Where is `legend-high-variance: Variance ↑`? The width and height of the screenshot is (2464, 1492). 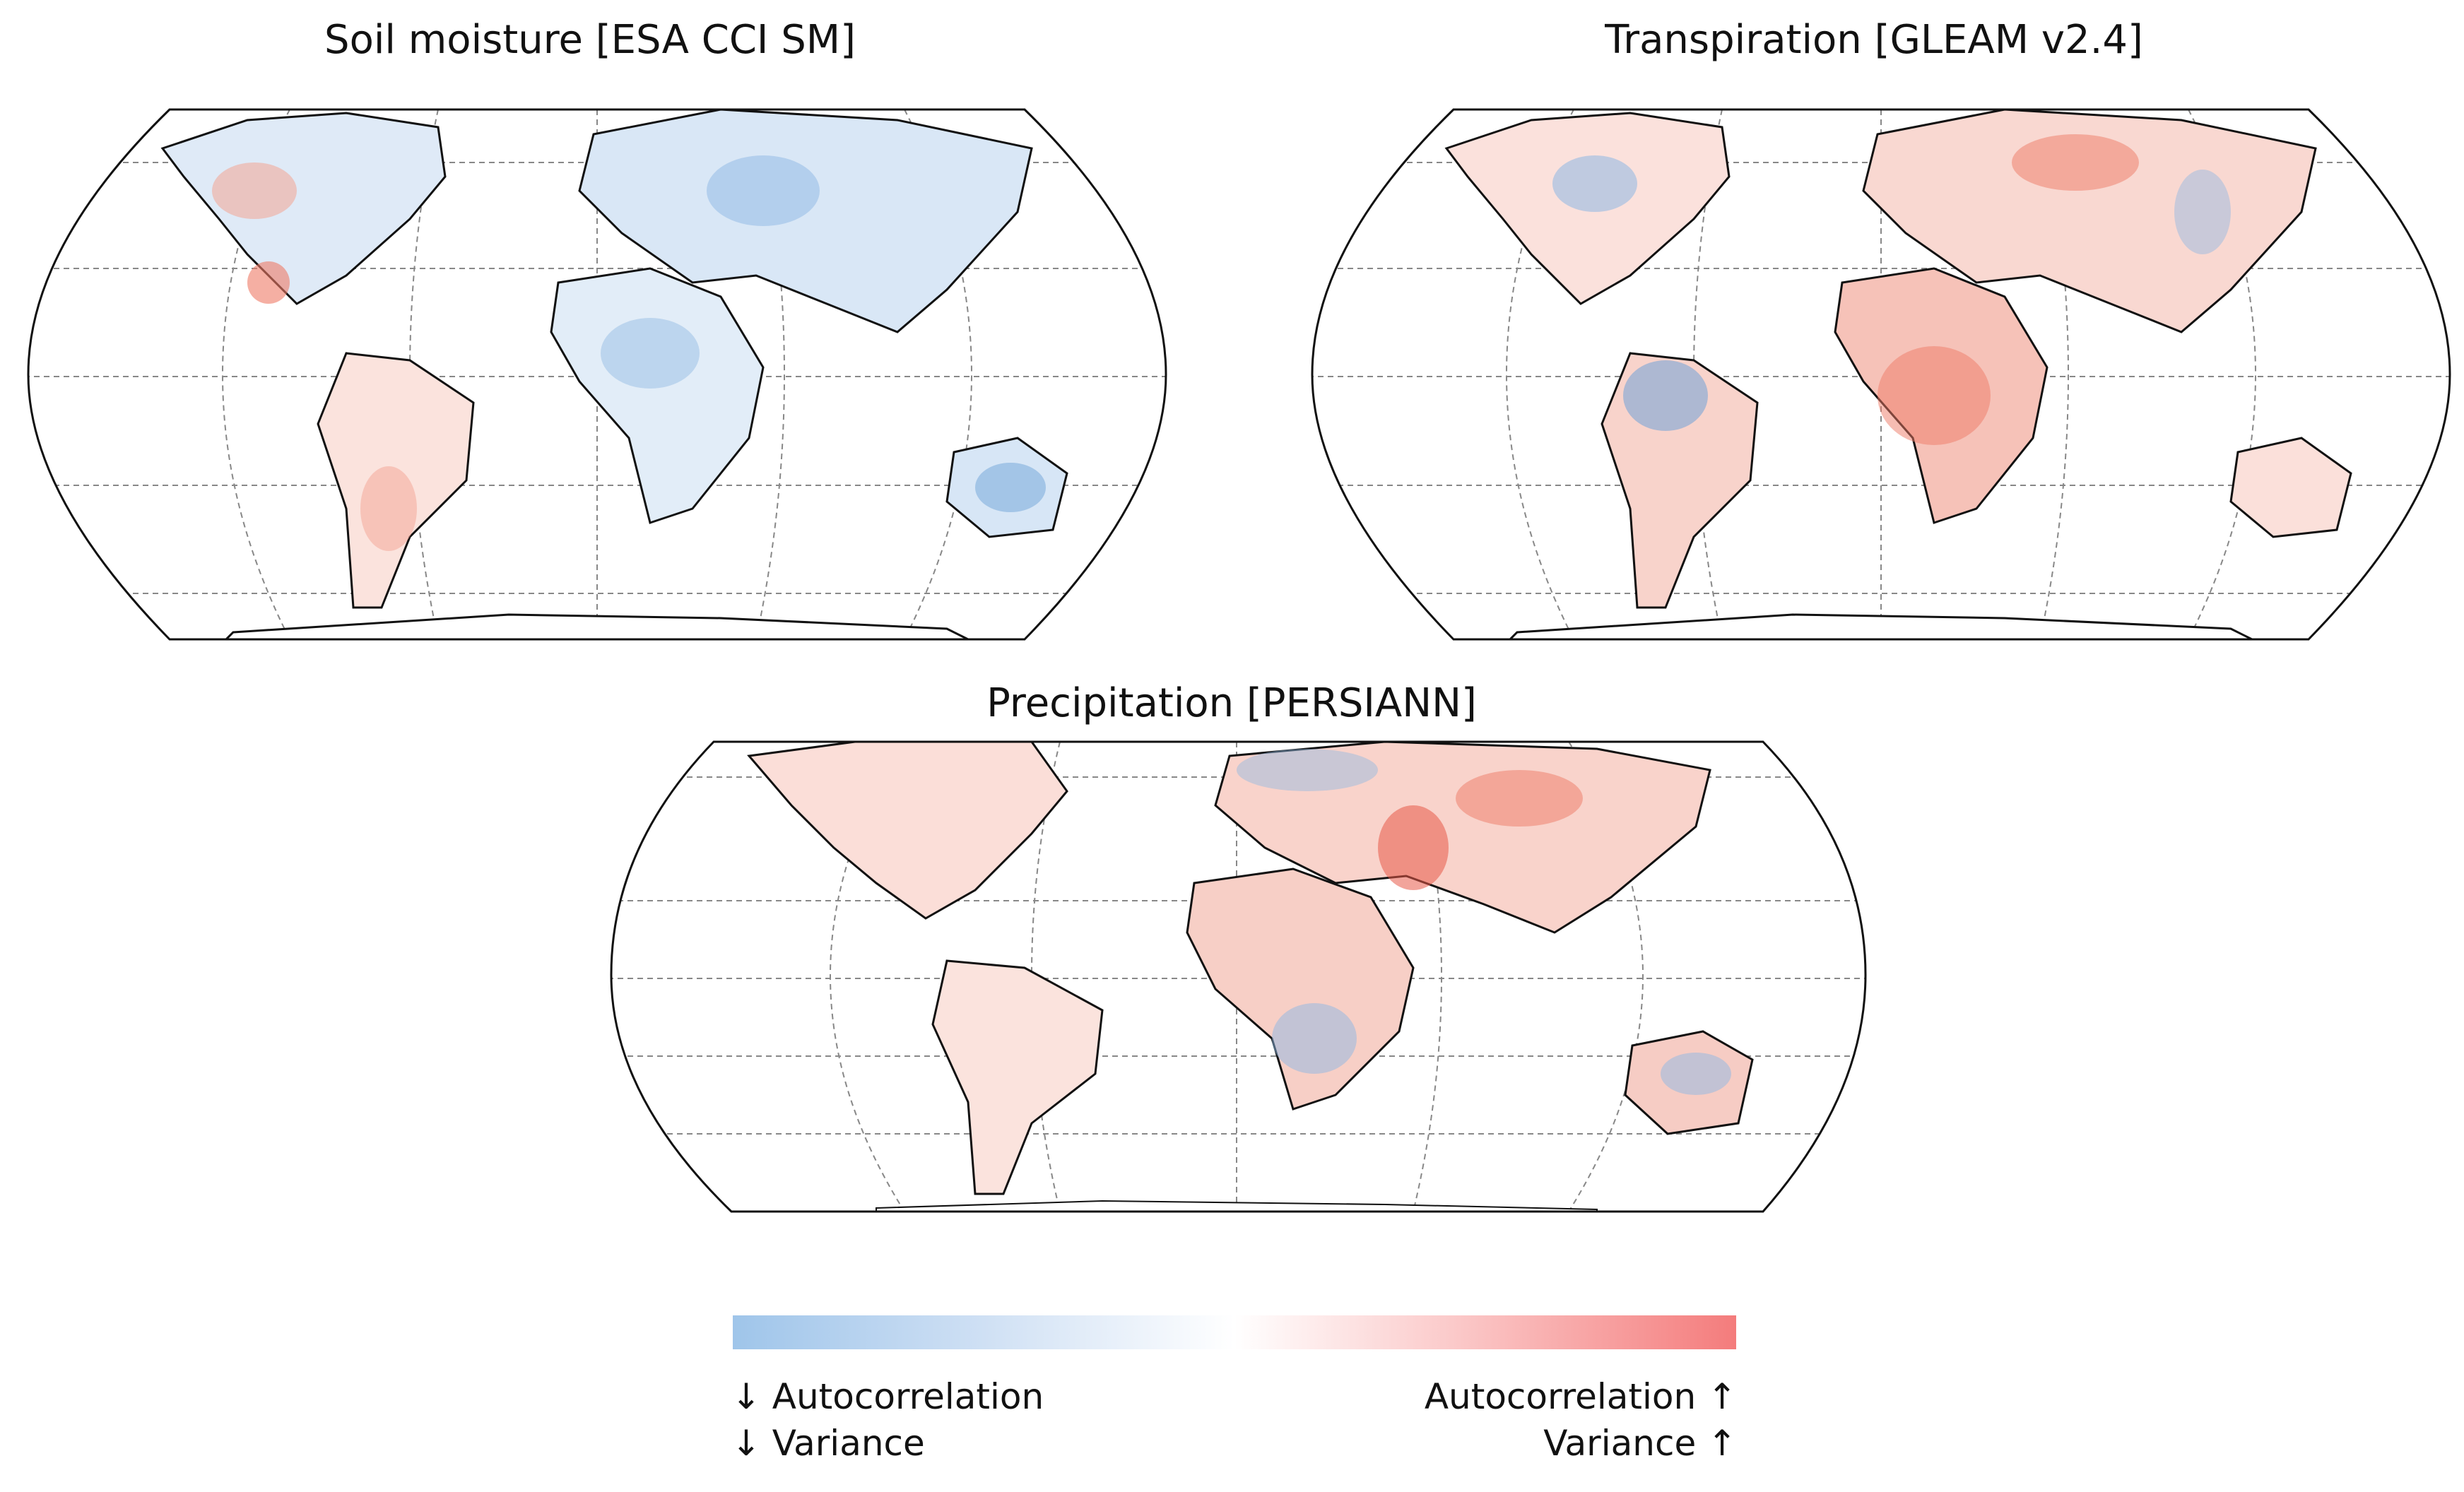 legend-high-variance: Variance ↑ is located at coordinates (1640, 1443).